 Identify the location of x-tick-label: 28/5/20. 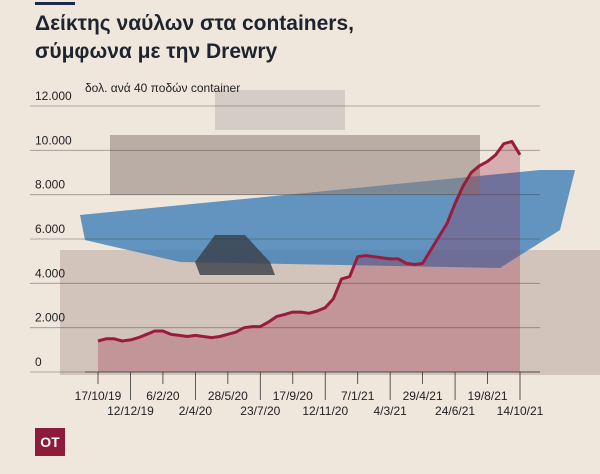
(228, 396).